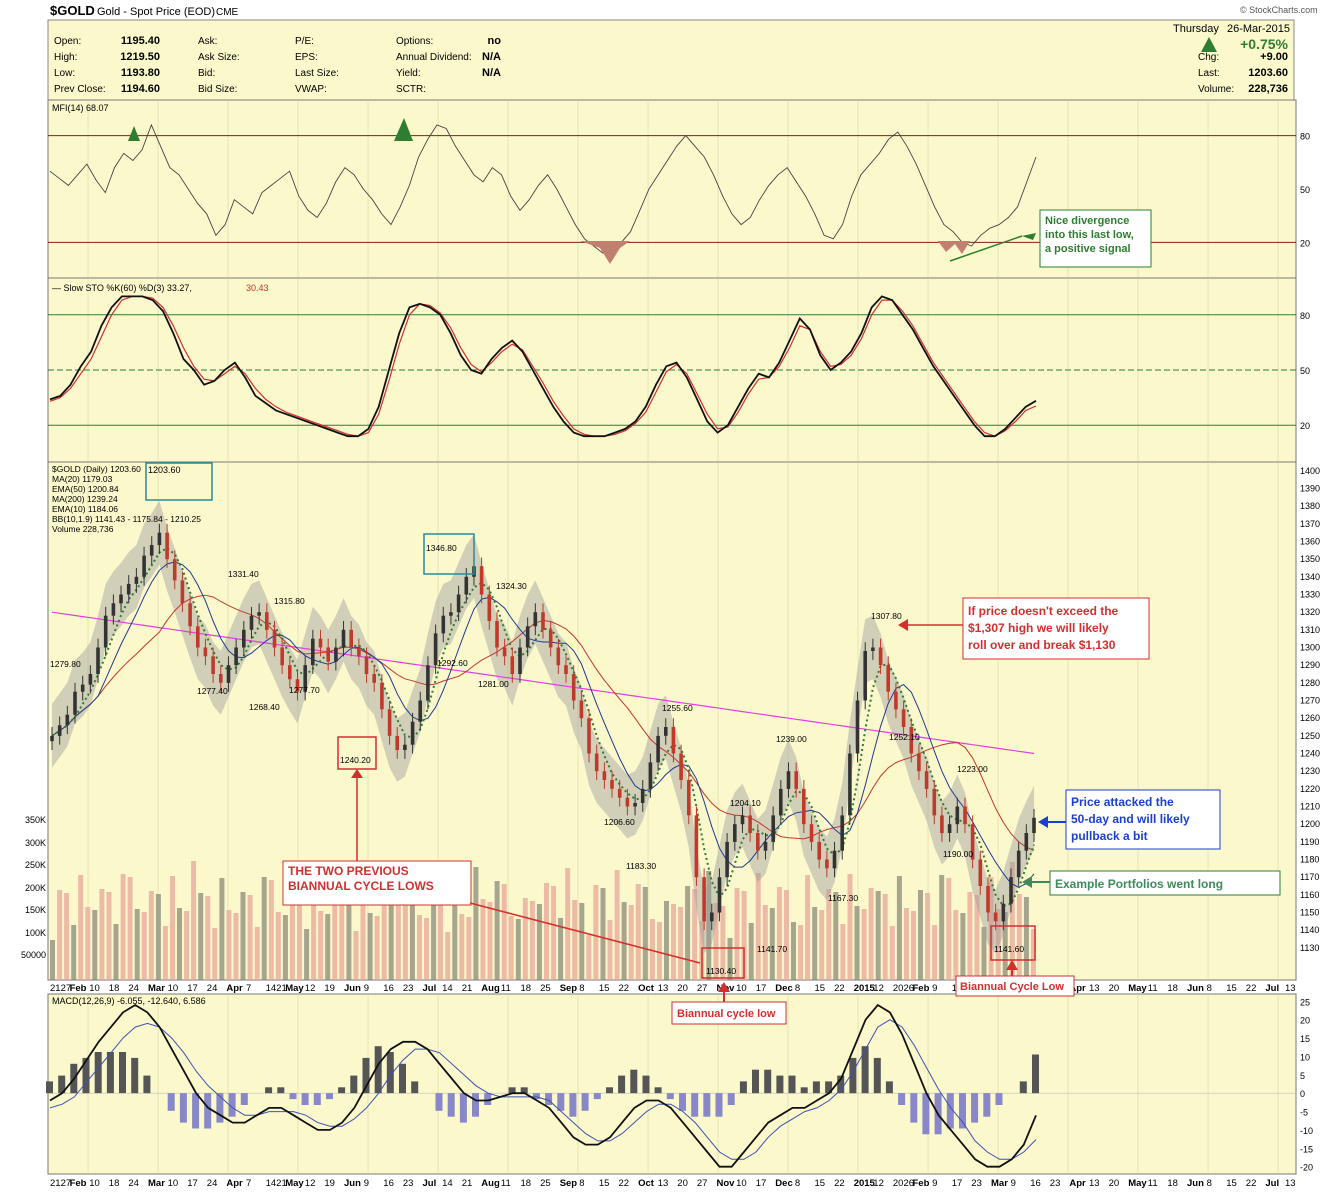  I want to click on x-axis-label: 18, so click(114, 1183).